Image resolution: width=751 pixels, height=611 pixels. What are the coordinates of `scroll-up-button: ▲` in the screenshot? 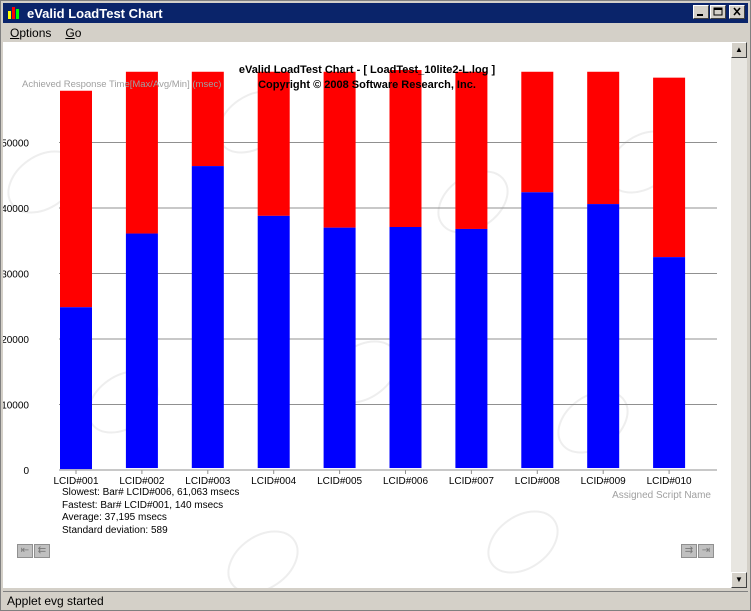 It's located at (739, 50).